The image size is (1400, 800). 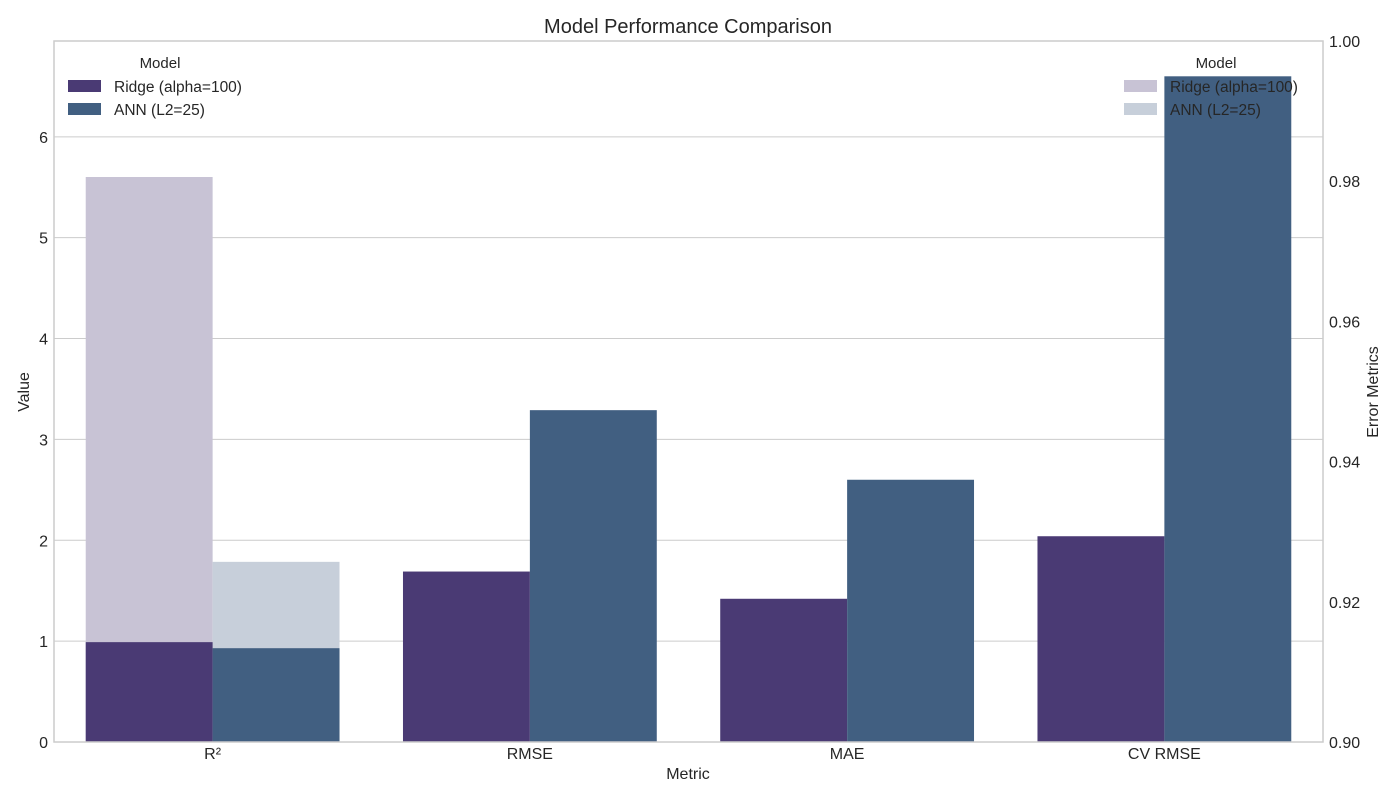 What do you see at coordinates (1344, 463) in the screenshot?
I see `y-right-tick-label: 0.94` at bounding box center [1344, 463].